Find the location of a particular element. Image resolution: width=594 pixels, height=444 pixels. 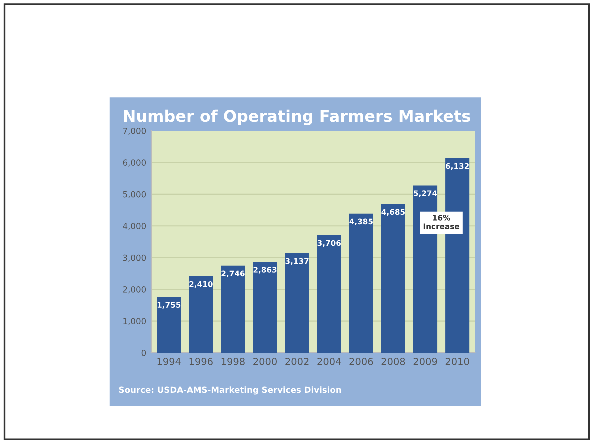

source-note: Source: USDA-AMS-Marketing Services Division is located at coordinates (230, 390).